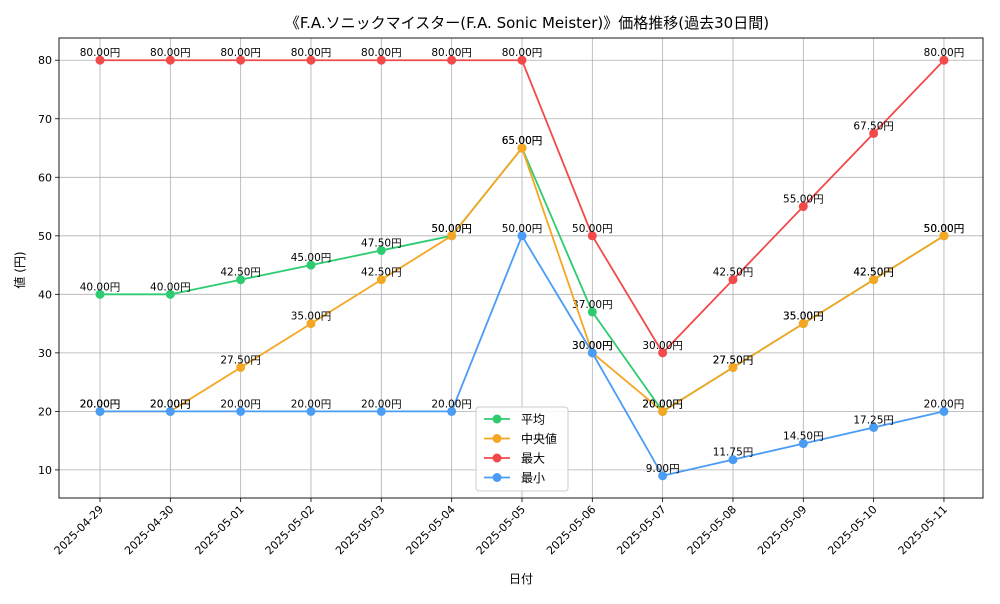 This screenshot has width=1000, height=604. I want to click on legend-label: 最大, so click(533, 459).